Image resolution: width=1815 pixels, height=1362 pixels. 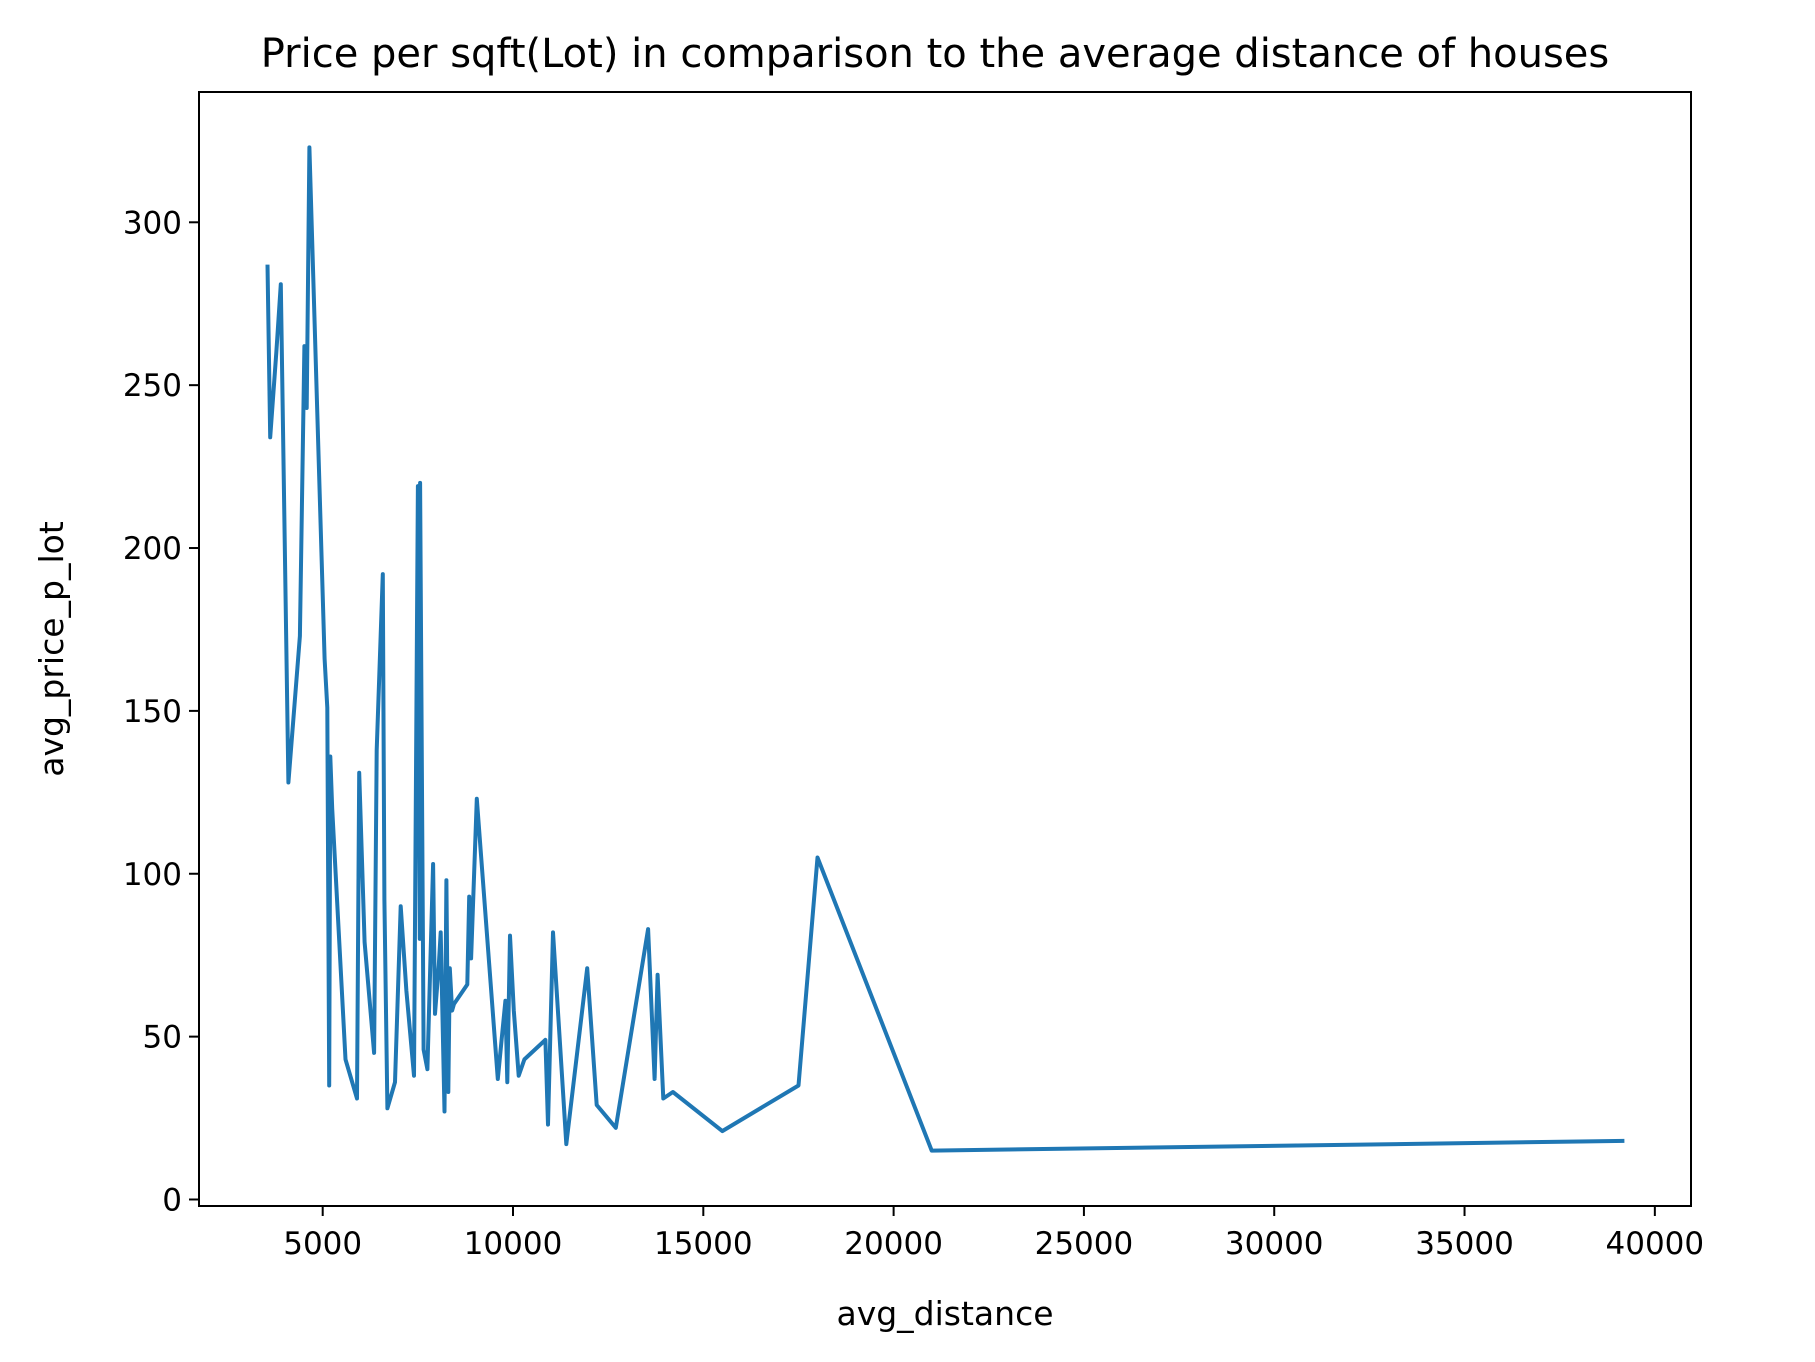 I want to click on x-tick-label: 20000, so click(x=893, y=1244).